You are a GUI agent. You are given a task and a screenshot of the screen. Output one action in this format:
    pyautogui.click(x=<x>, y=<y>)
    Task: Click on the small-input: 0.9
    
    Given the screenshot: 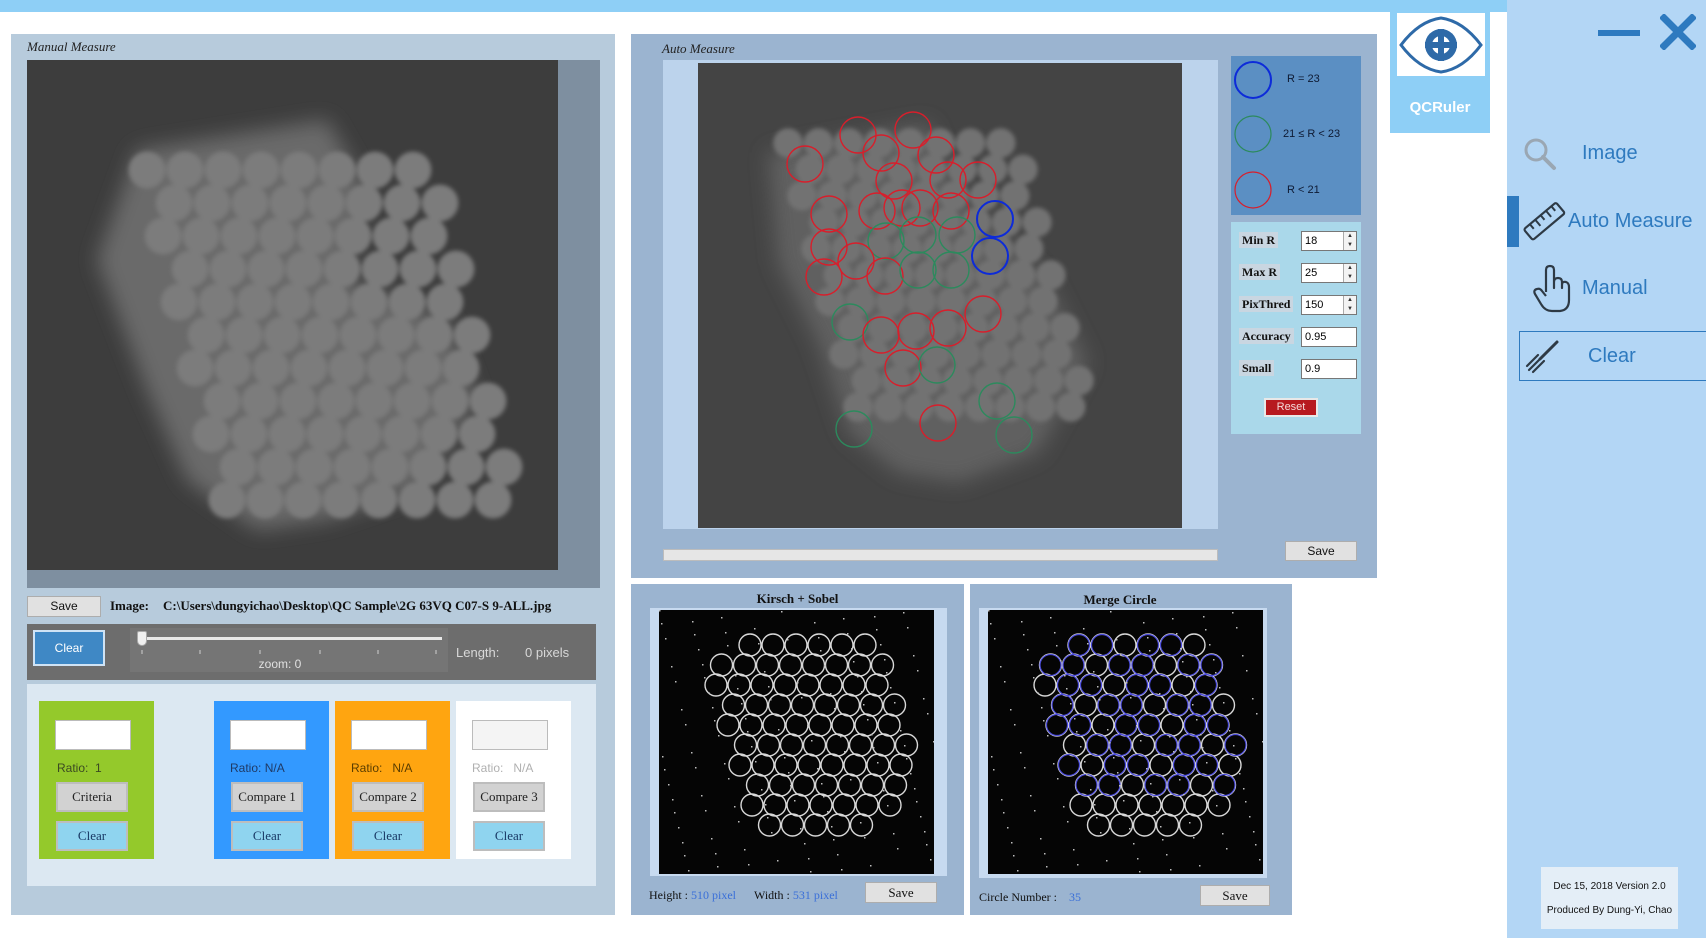 What is the action you would take?
    pyautogui.click(x=1329, y=369)
    